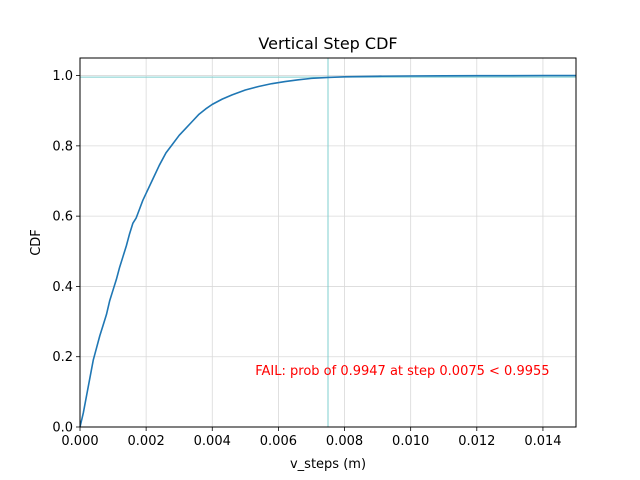 The image size is (640, 480). I want to click on y-tick-label: 0.6, so click(62, 217).